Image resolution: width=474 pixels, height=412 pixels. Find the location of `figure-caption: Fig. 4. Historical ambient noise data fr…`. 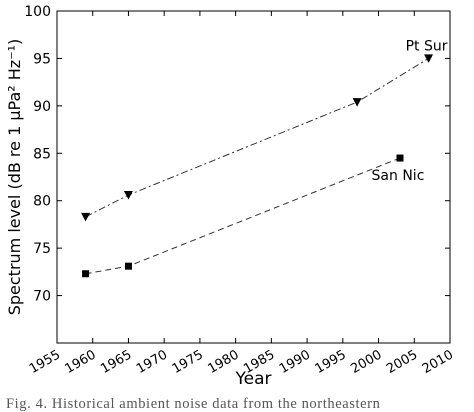

figure-caption: Fig. 4. Historical ambient noise data fr… is located at coordinates (193, 404).